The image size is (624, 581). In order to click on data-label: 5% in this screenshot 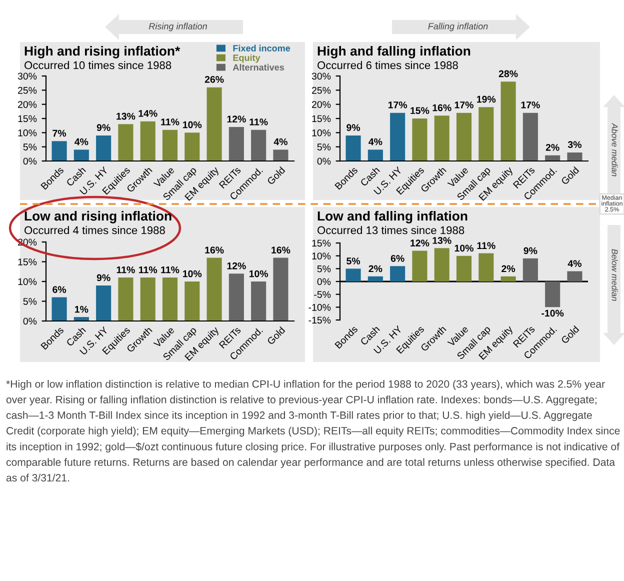, I will do `click(353, 261)`.